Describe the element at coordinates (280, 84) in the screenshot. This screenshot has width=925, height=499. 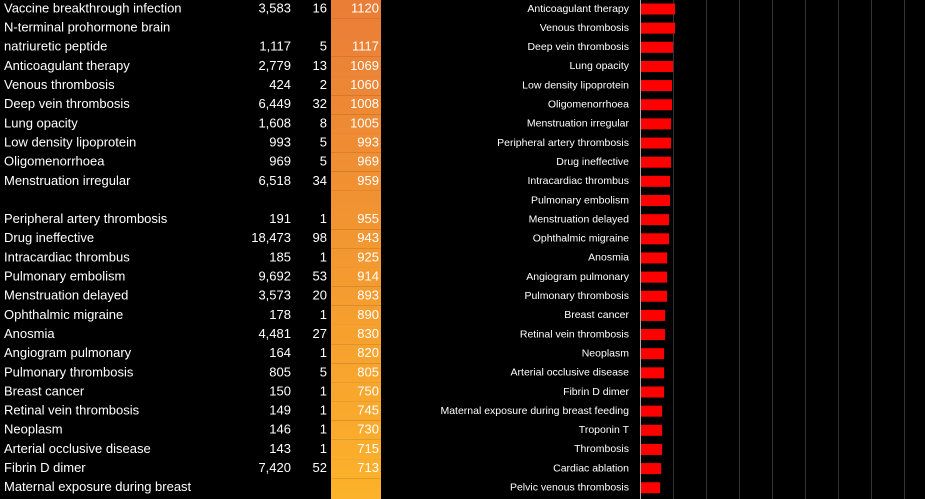
I see `row-count: 424` at that location.